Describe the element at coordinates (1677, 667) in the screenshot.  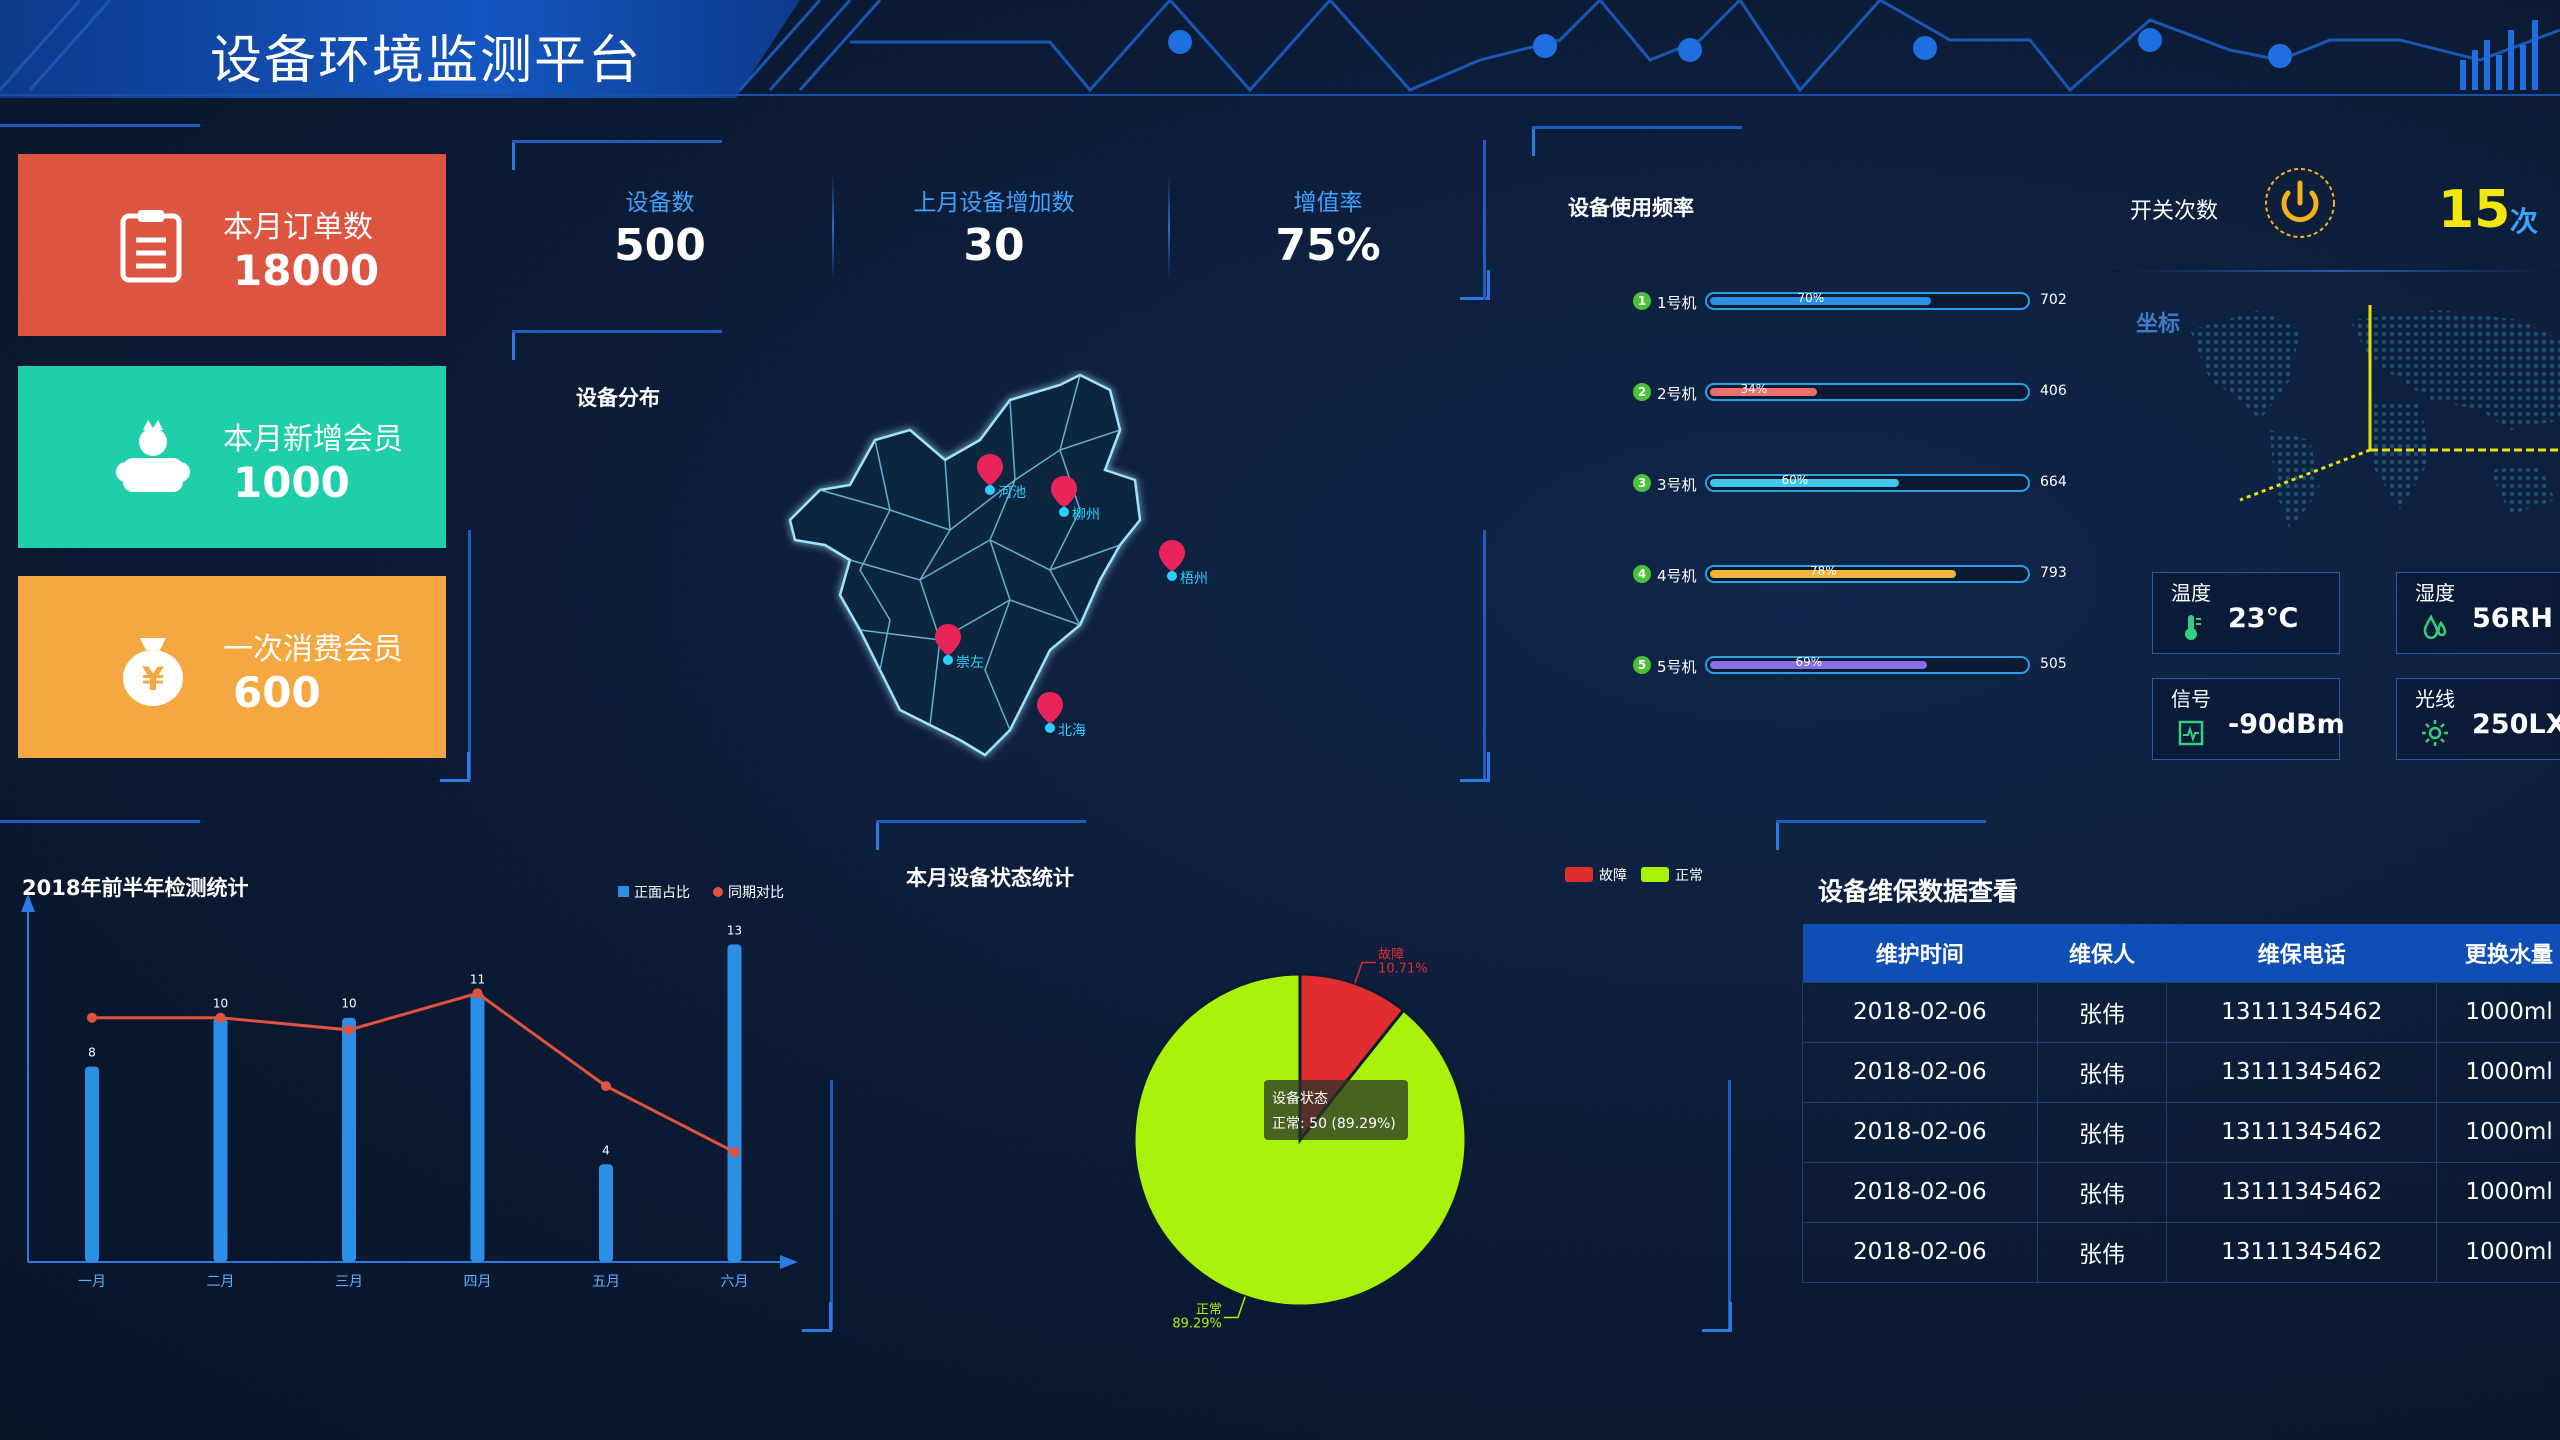
I see `usage-label: 5号机` at that location.